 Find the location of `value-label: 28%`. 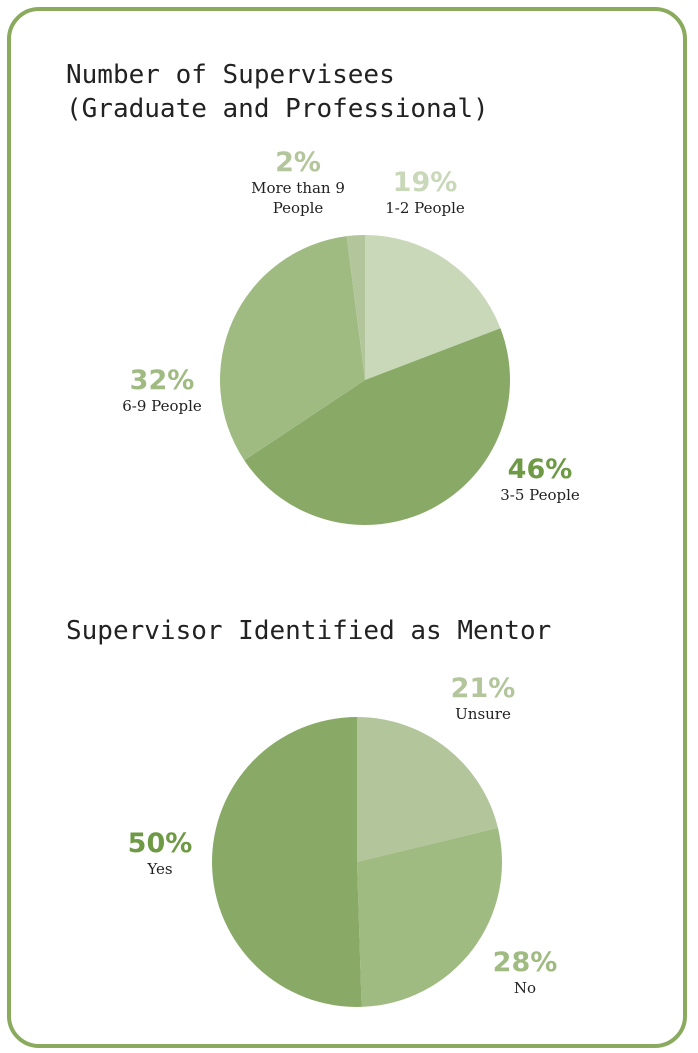

value-label: 28% is located at coordinates (525, 962).